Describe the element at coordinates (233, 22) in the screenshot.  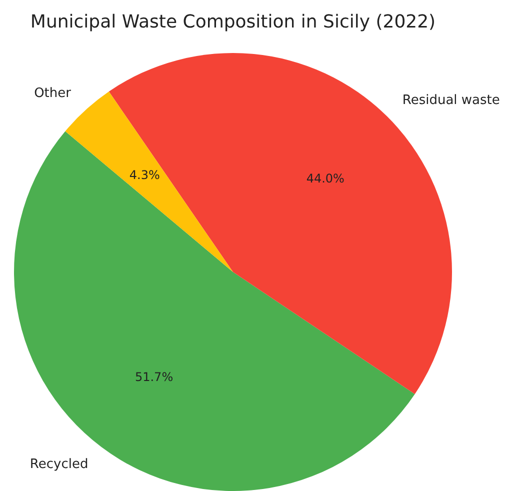
I see `chart-title: Municipal Waste Composition in Sicily (2022)` at that location.